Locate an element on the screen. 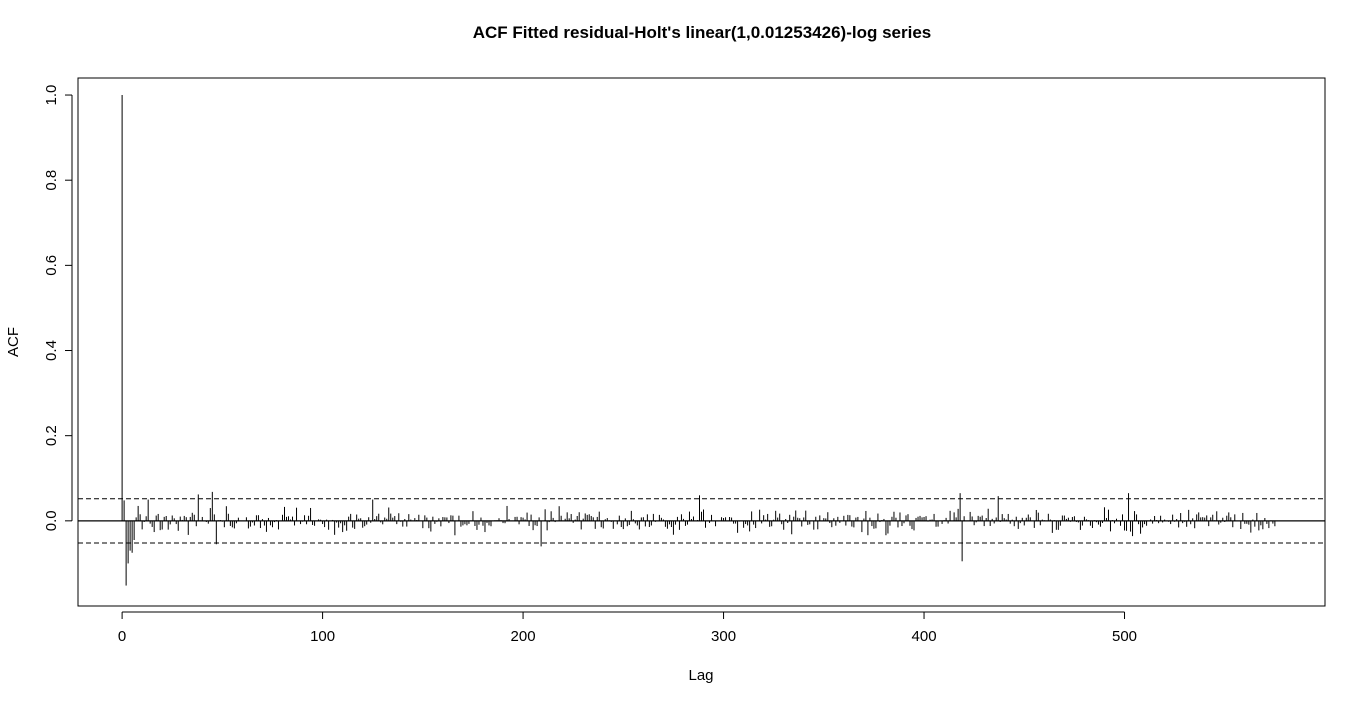  x-axis: 0 100 200 300 400 500 is located at coordinates (627, 628).